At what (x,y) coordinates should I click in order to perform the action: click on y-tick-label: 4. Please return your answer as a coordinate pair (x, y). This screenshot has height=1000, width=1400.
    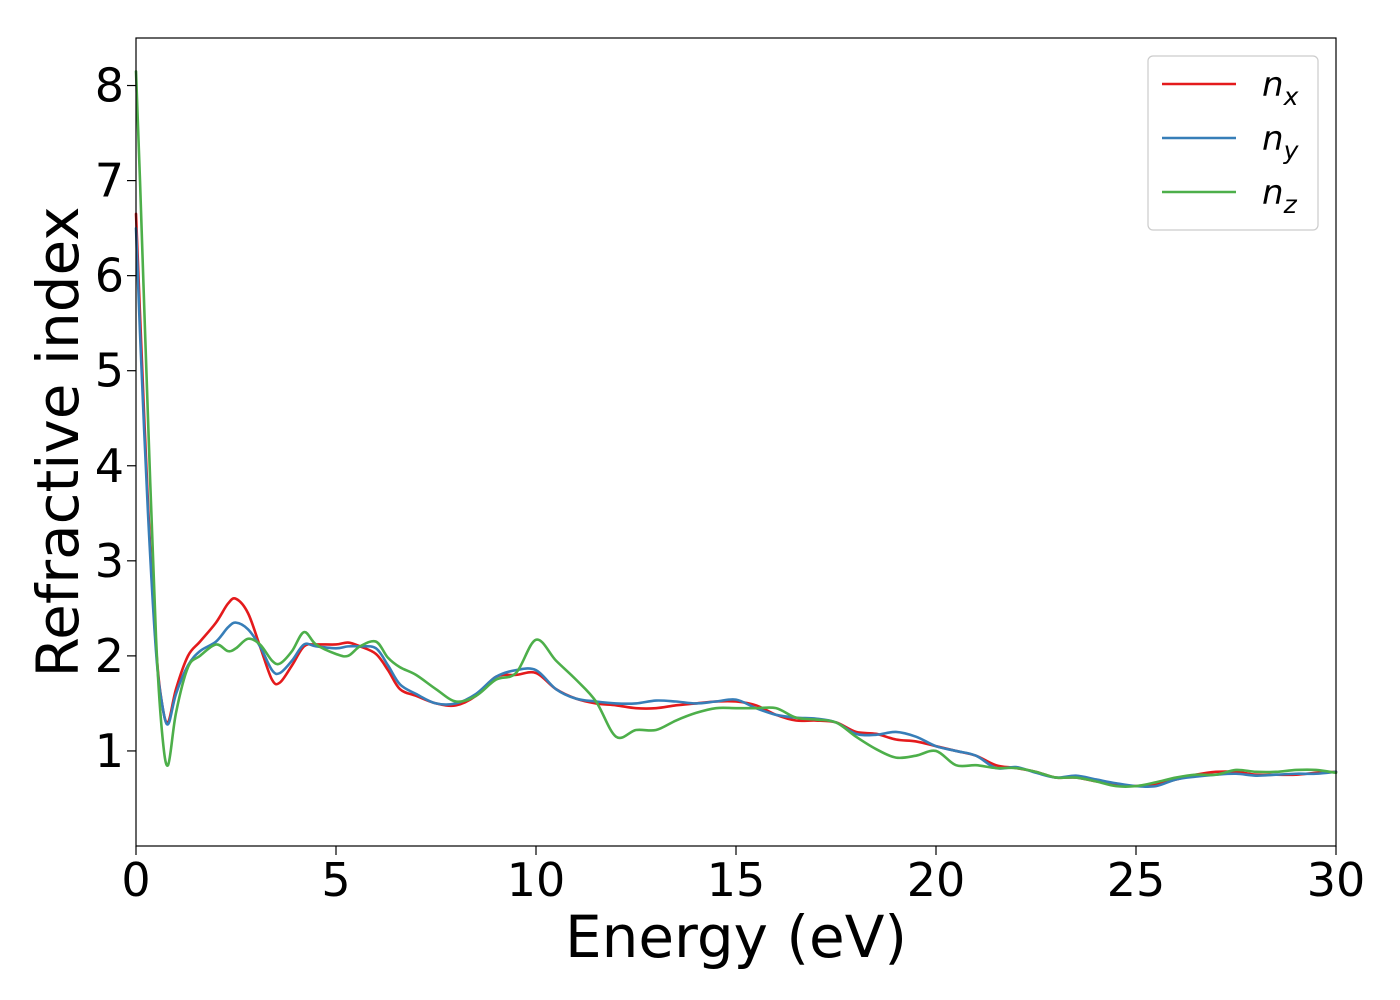
    Looking at the image, I should click on (109, 466).